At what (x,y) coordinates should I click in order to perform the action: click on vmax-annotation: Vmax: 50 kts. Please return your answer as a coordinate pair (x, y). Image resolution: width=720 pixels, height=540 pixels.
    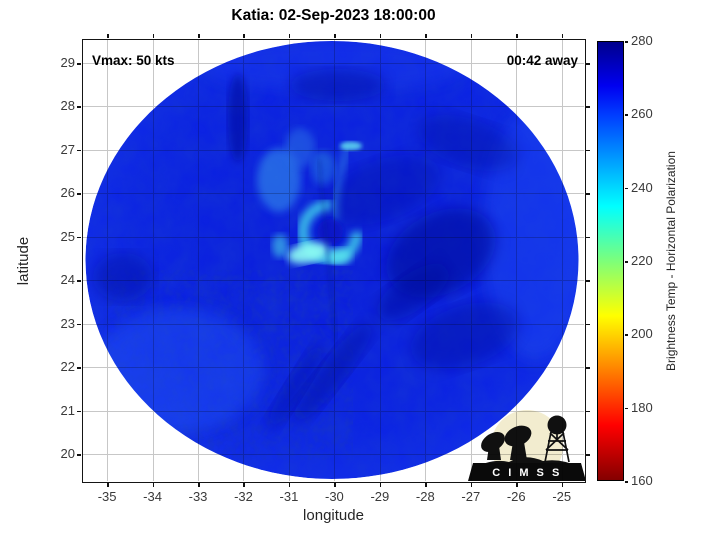
    Looking at the image, I should click on (133, 60).